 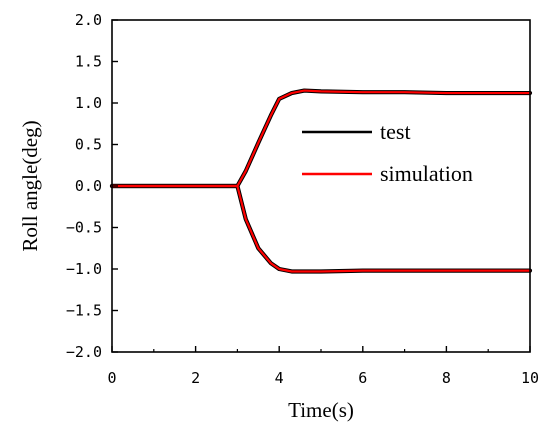 What do you see at coordinates (84, 311) in the screenshot?
I see `y-tick-label: −1.5` at bounding box center [84, 311].